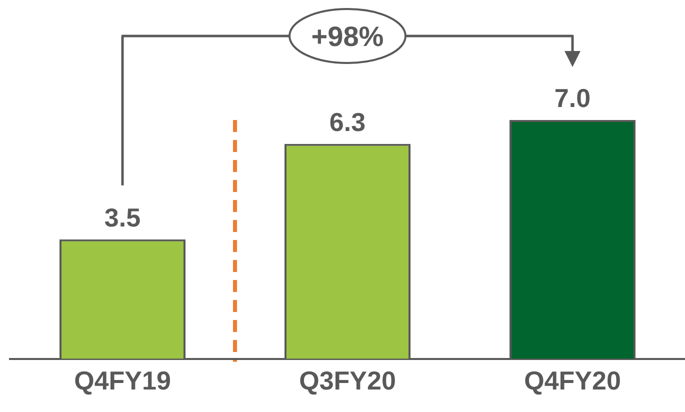 The image size is (685, 412). Describe the element at coordinates (347, 36) in the screenshot. I see `text: +98%` at that location.